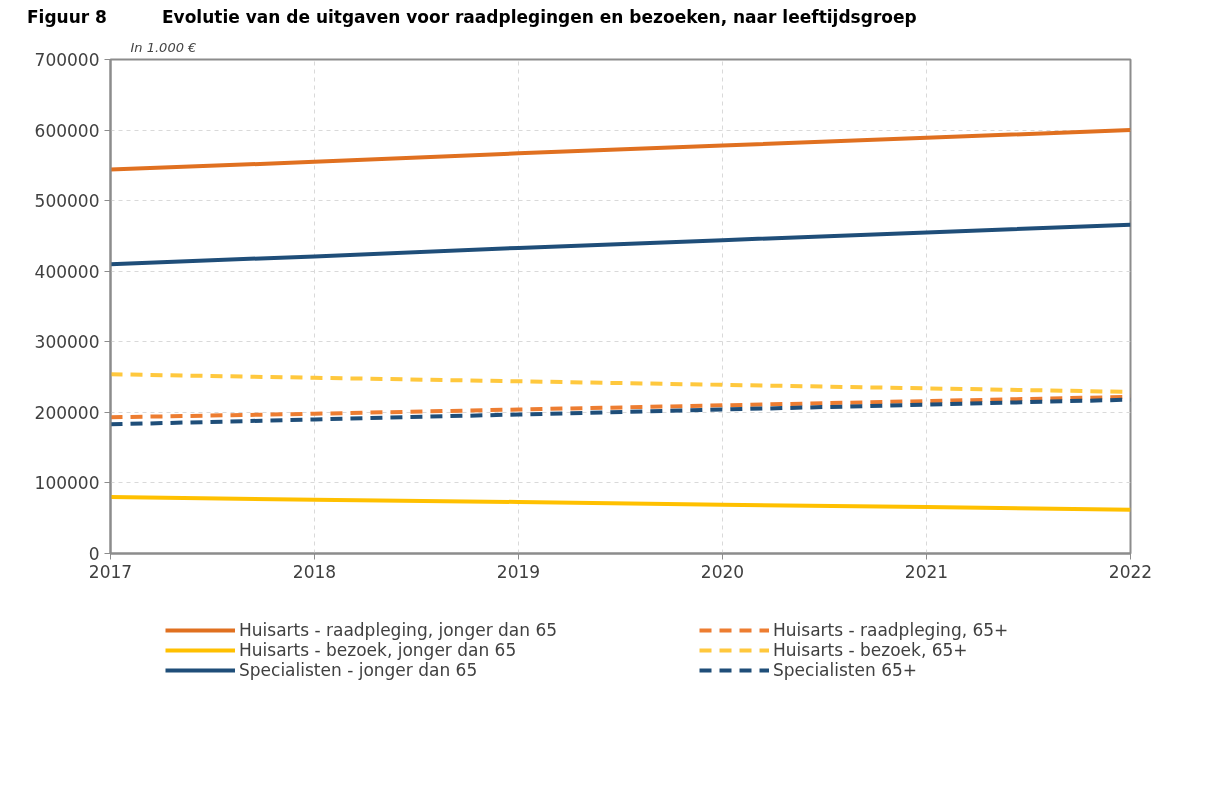 The width and height of the screenshot is (1207, 803). What do you see at coordinates (67, 130) in the screenshot?
I see `y-tick-label: 600000` at bounding box center [67, 130].